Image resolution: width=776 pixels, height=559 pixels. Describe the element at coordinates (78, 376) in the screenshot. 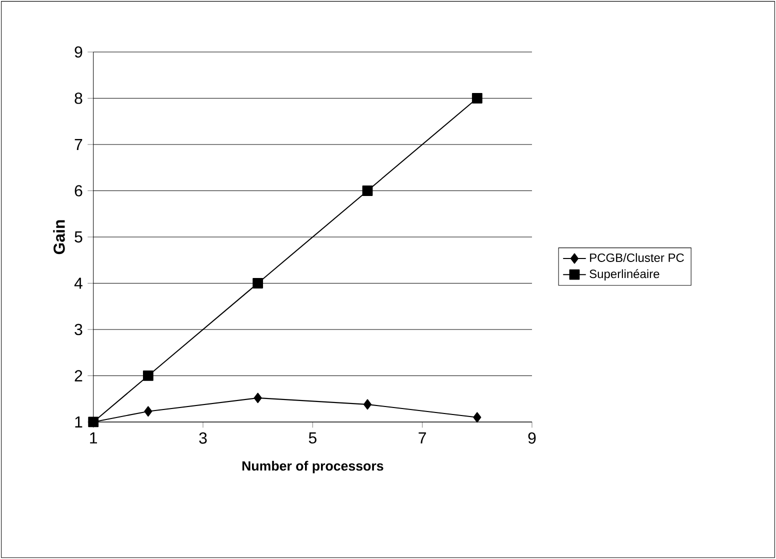

I see `y-tick-label: 2` at that location.